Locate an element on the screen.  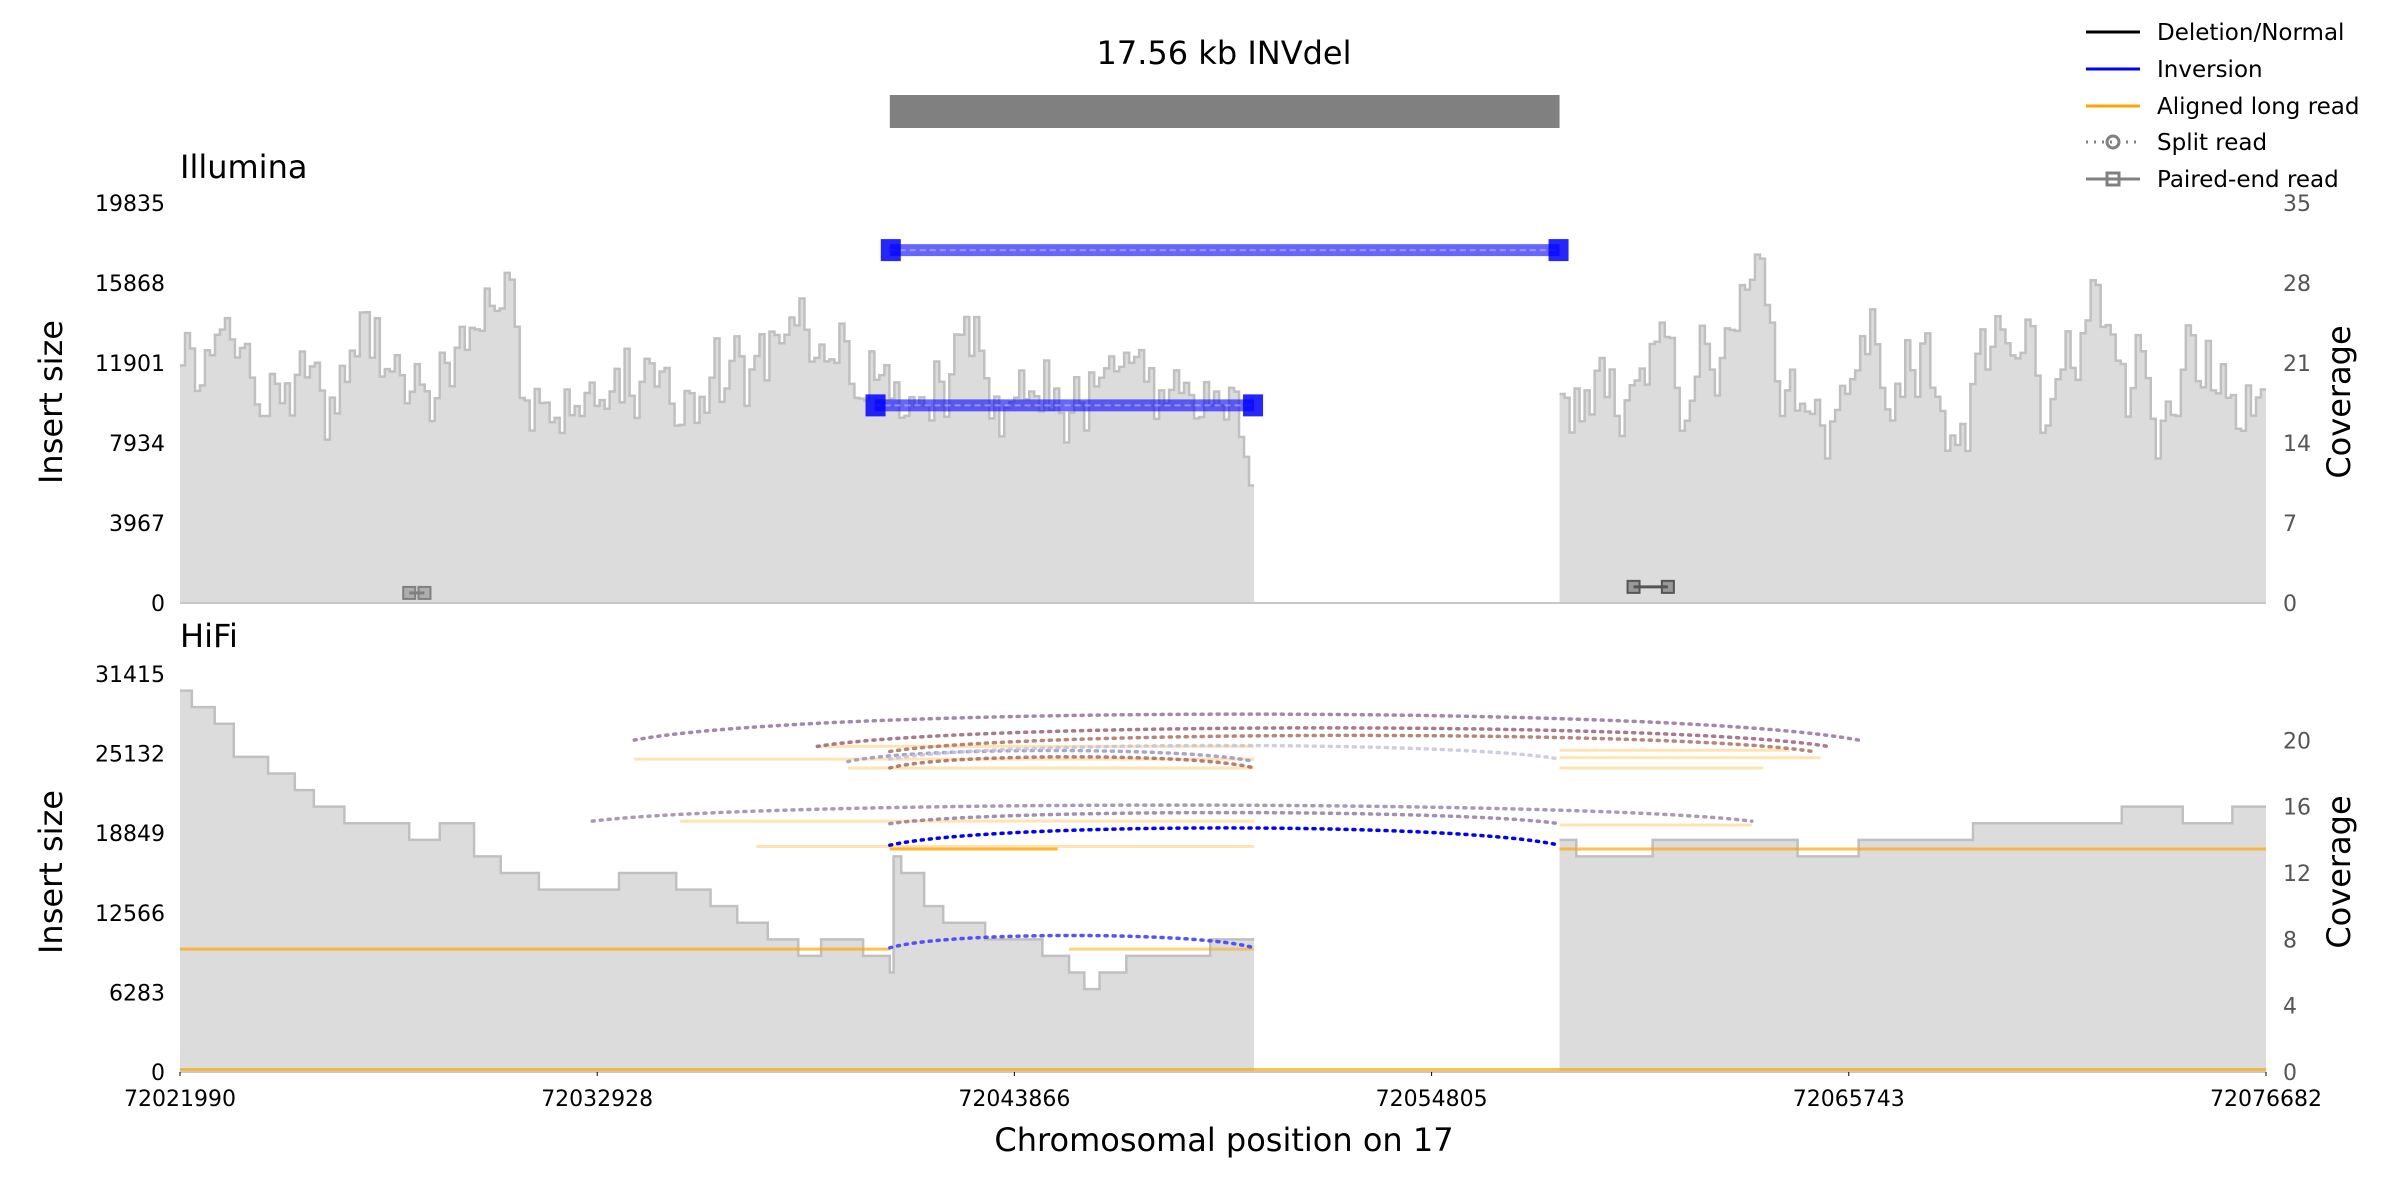
y-tick-label: 6283 is located at coordinates (137, 993).